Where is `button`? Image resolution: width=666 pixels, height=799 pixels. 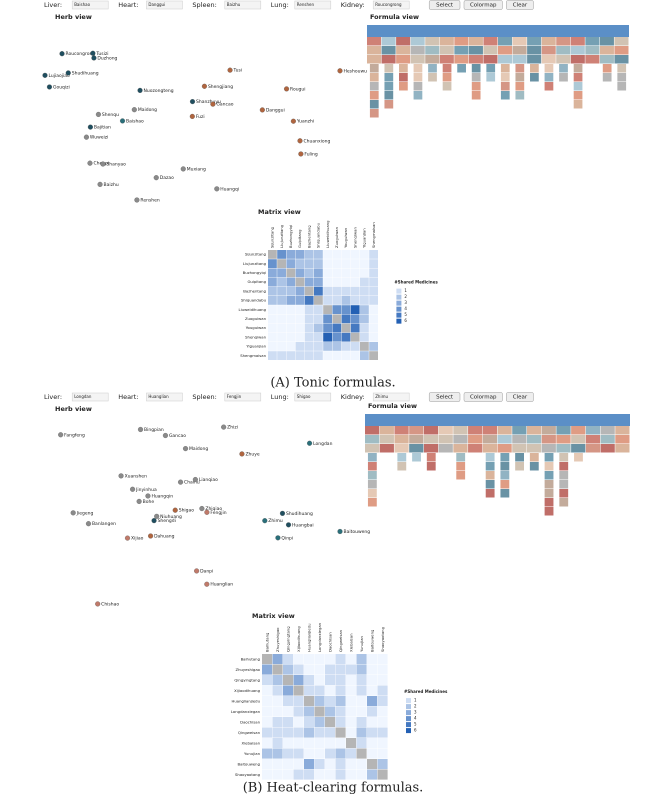
button is located at coordinates (483, 397).